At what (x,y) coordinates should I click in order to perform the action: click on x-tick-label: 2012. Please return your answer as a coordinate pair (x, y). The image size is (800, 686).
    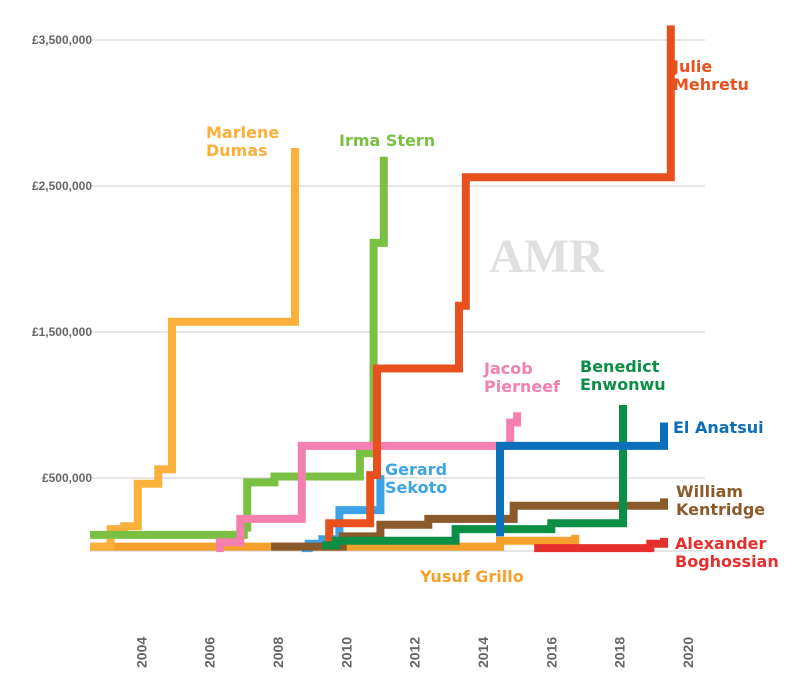
    Looking at the image, I should click on (415, 652).